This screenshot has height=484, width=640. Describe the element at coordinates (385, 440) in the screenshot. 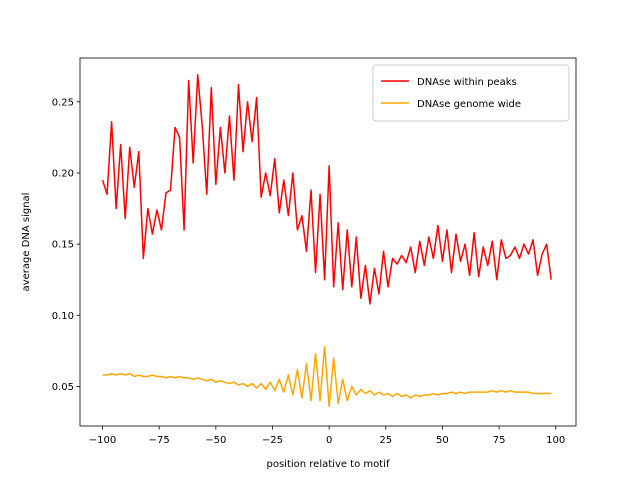

I see `x-tick-label: 25` at that location.